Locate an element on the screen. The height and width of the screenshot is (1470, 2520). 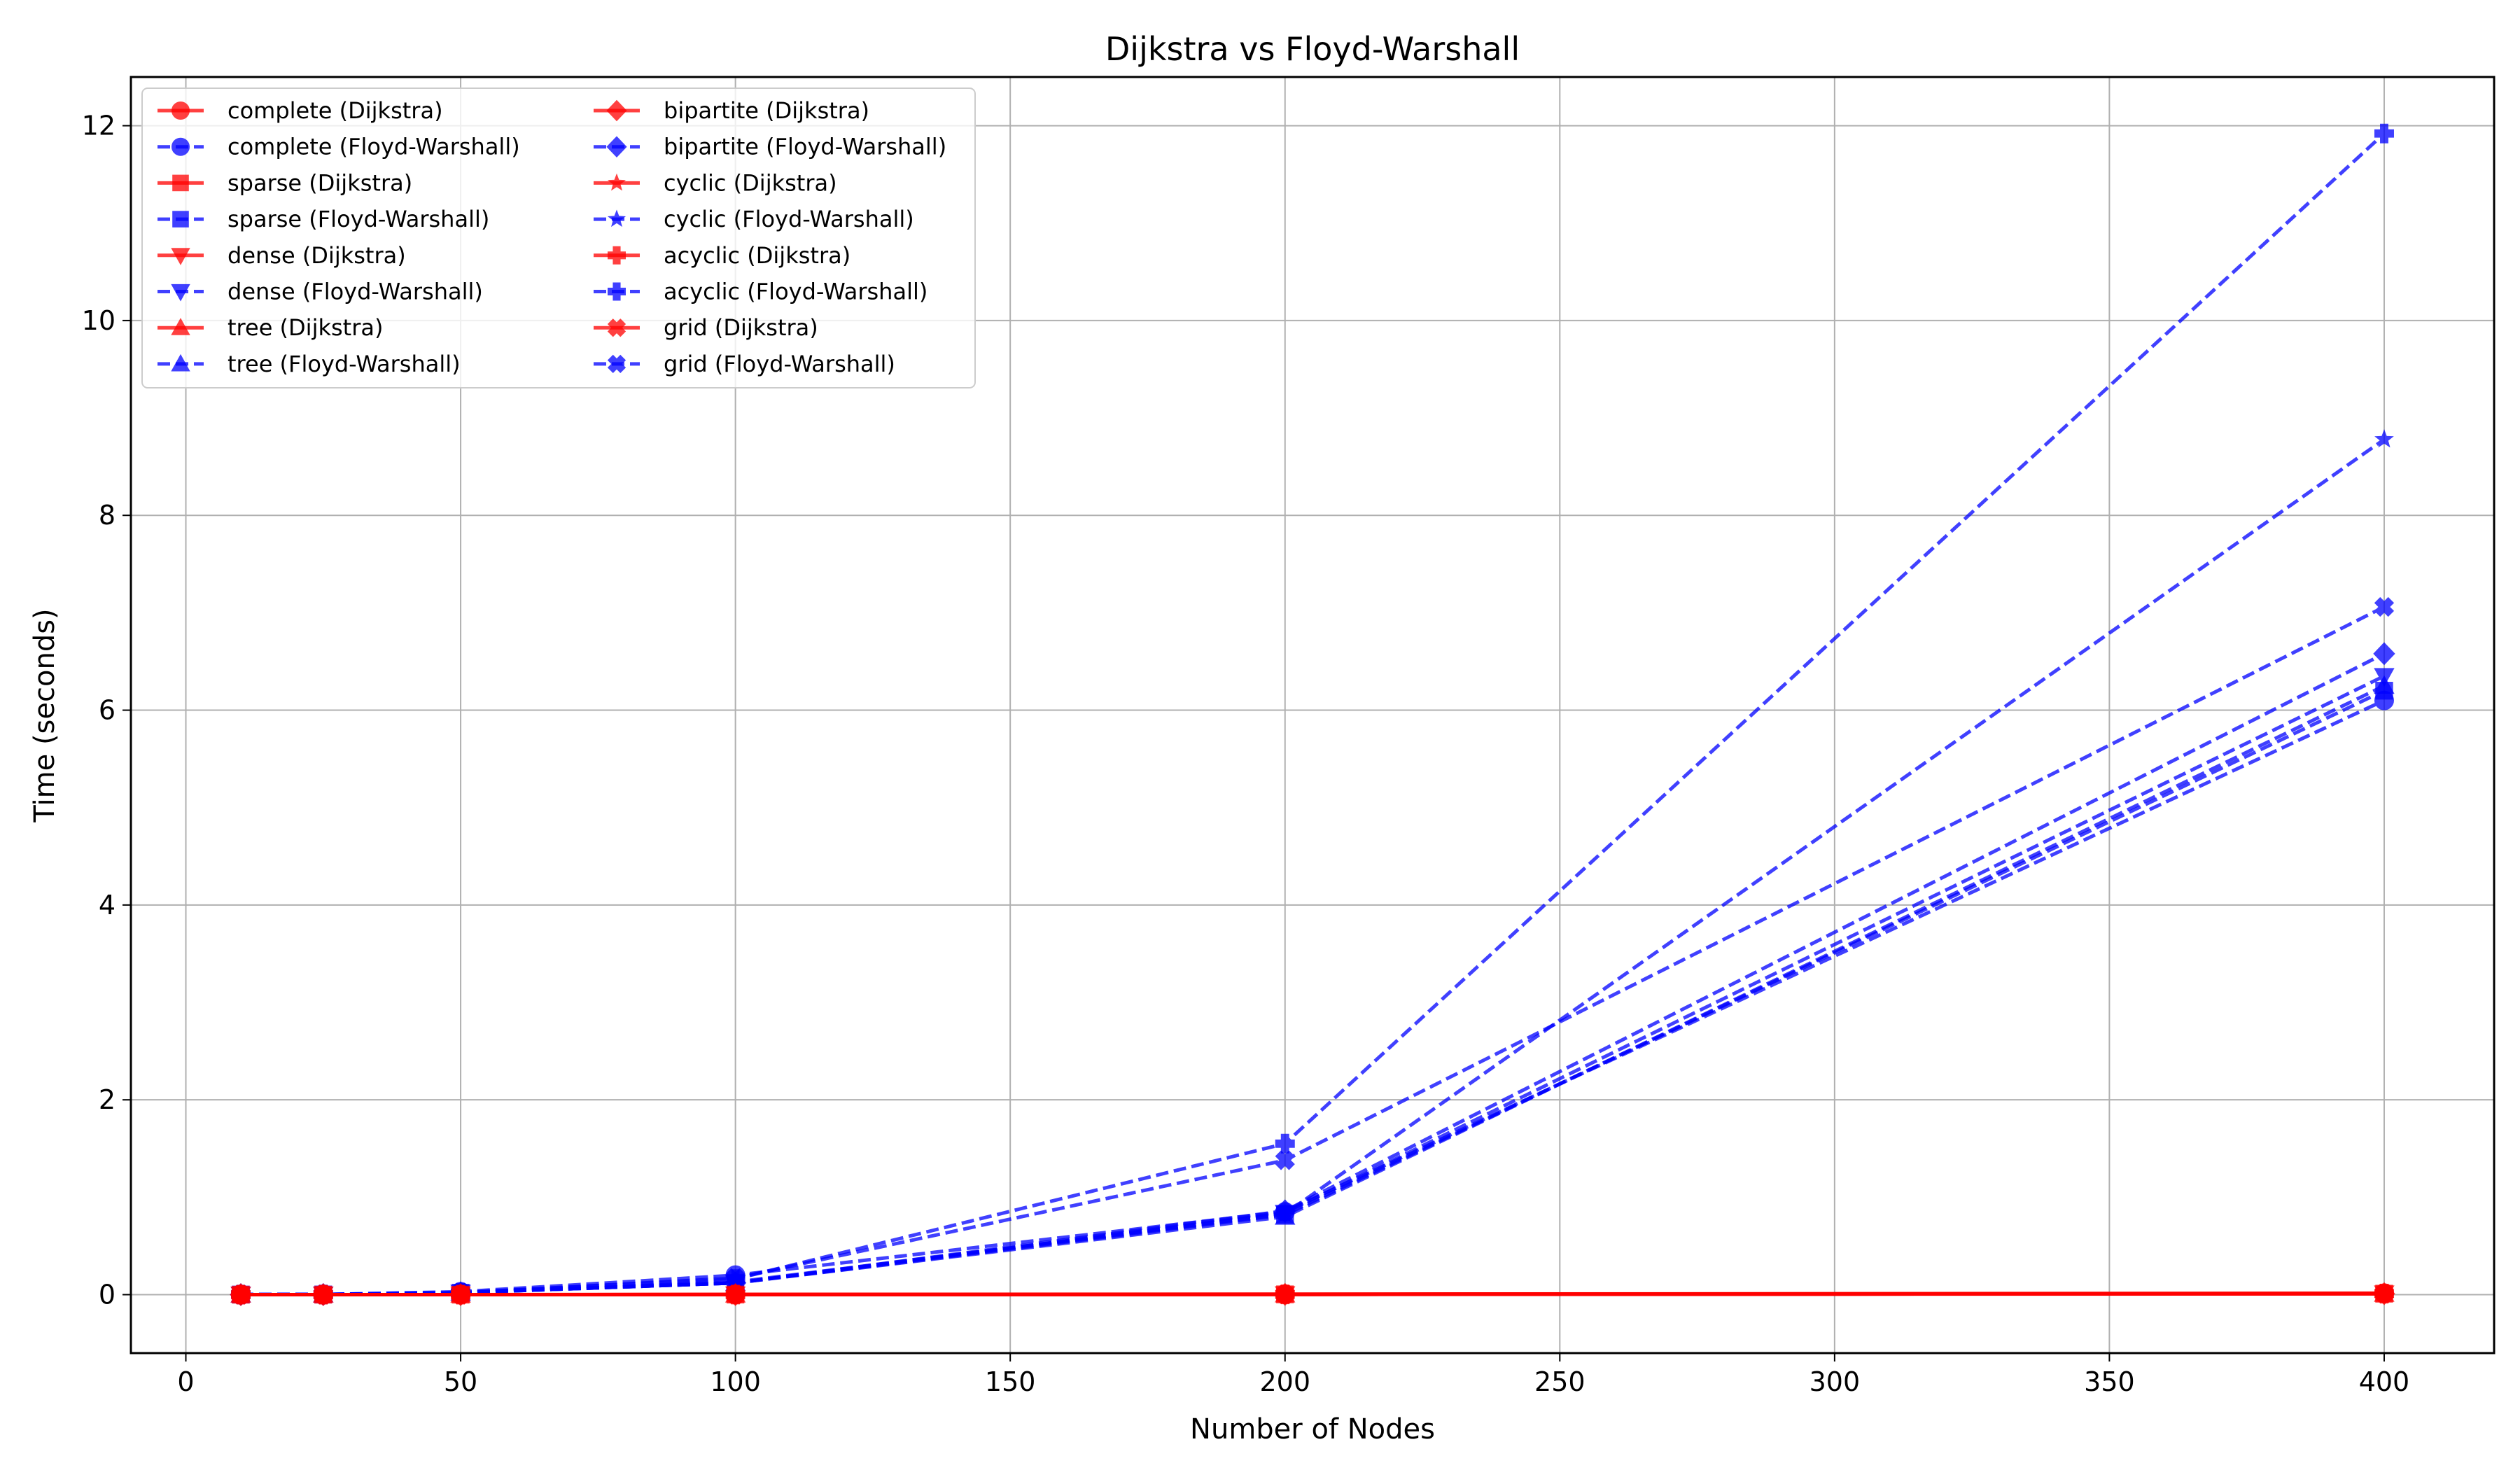
legend-item-cyclic-dijkstra: cyclic (Dijkstra) is located at coordinates (715, 182).